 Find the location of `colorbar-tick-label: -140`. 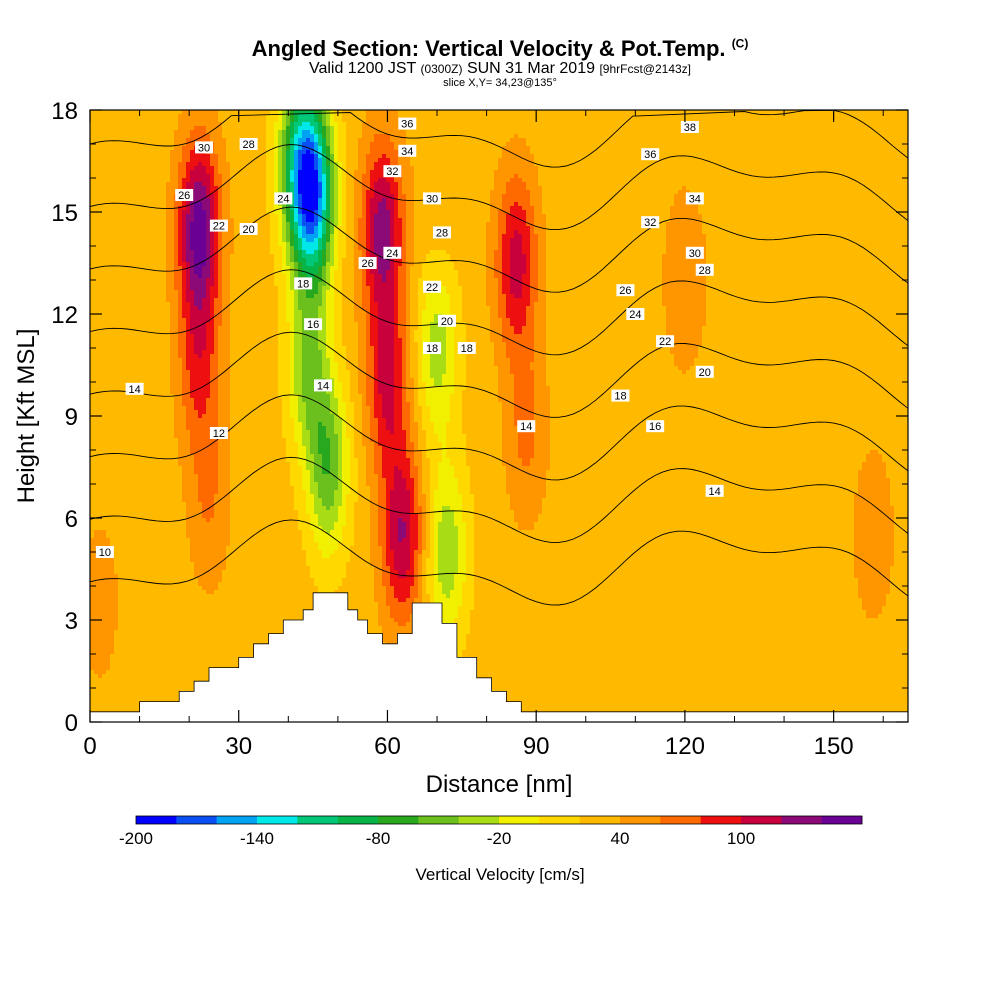

colorbar-tick-label: -140 is located at coordinates (257, 838).